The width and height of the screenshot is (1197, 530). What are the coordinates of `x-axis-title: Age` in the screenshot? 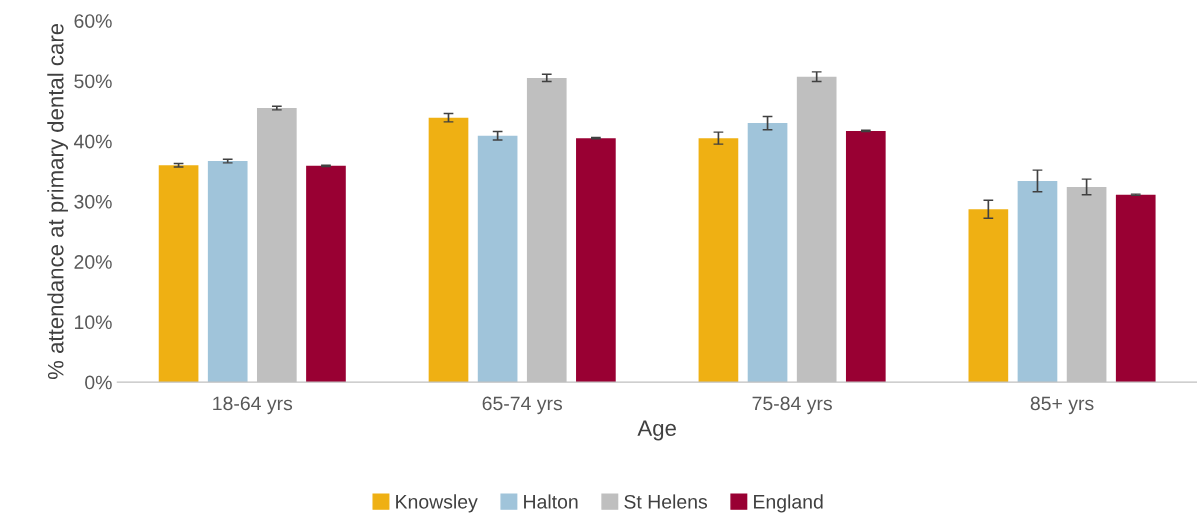 It's located at (656, 430).